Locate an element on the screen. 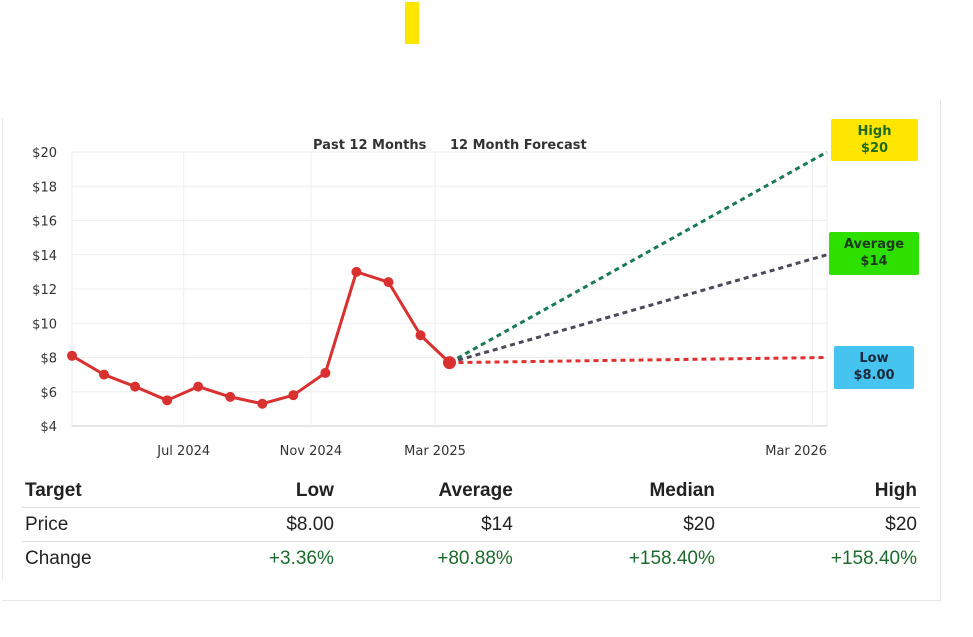 The width and height of the screenshot is (973, 637). history-line is located at coordinates (261, 338).